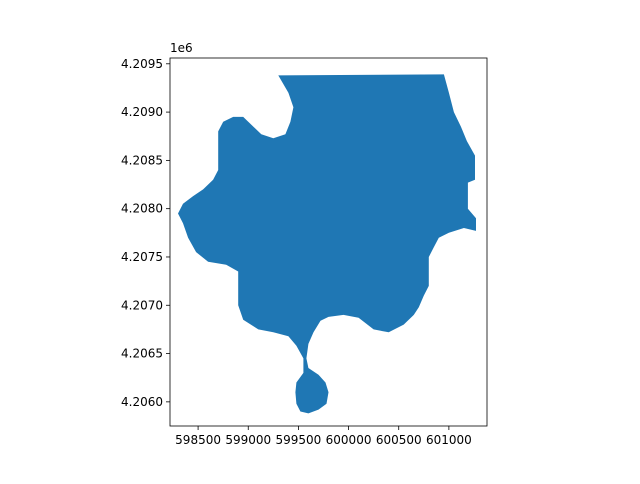  What do you see at coordinates (181, 48) in the screenshot?
I see `y-axis-offset-label: 1e6` at bounding box center [181, 48].